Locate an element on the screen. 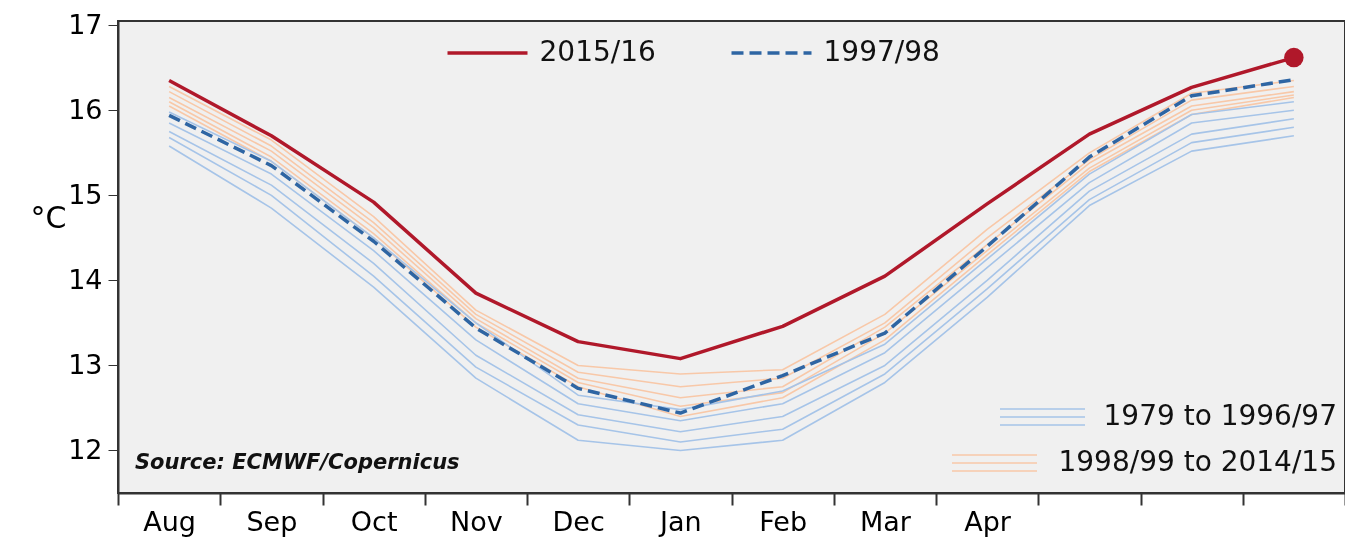 Image resolution: width=1345 pixels, height=546 pixels. x-tick-label: Dec is located at coordinates (578, 521).